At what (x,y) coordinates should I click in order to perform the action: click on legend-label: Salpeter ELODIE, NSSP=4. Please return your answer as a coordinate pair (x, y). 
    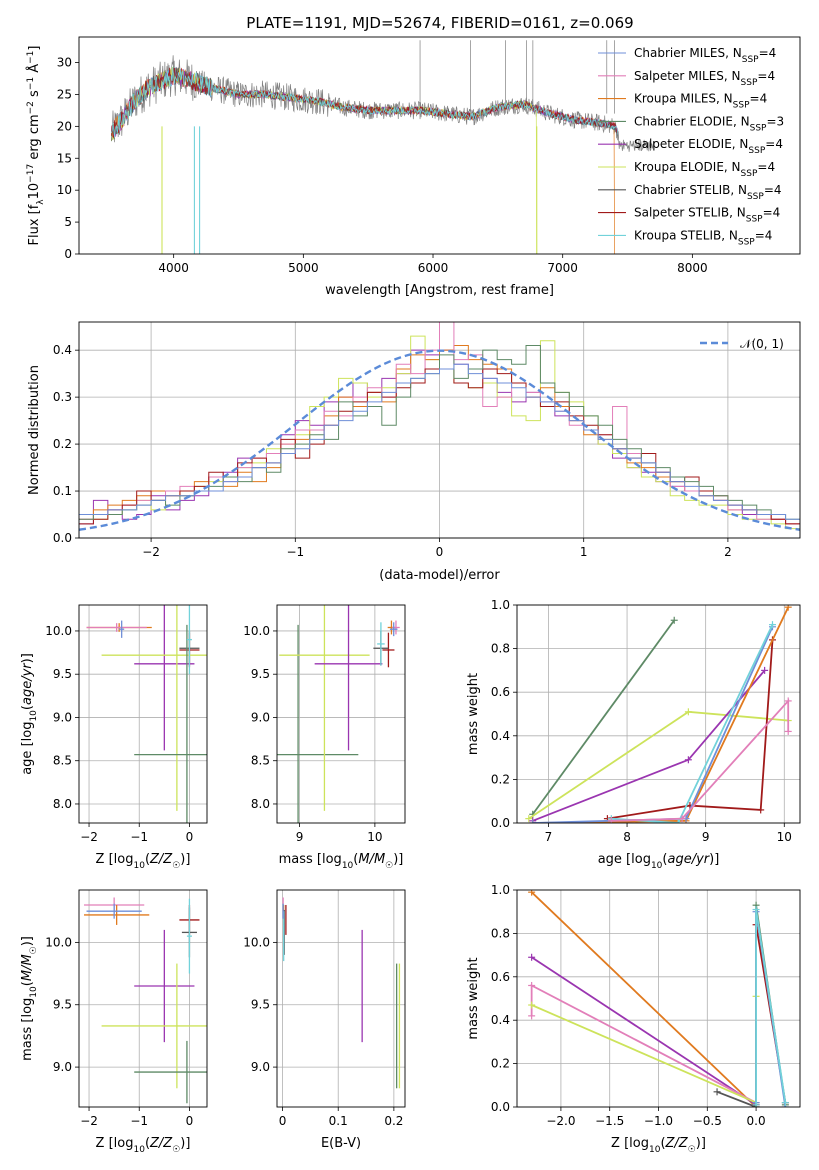
    Looking at the image, I should click on (708, 146).